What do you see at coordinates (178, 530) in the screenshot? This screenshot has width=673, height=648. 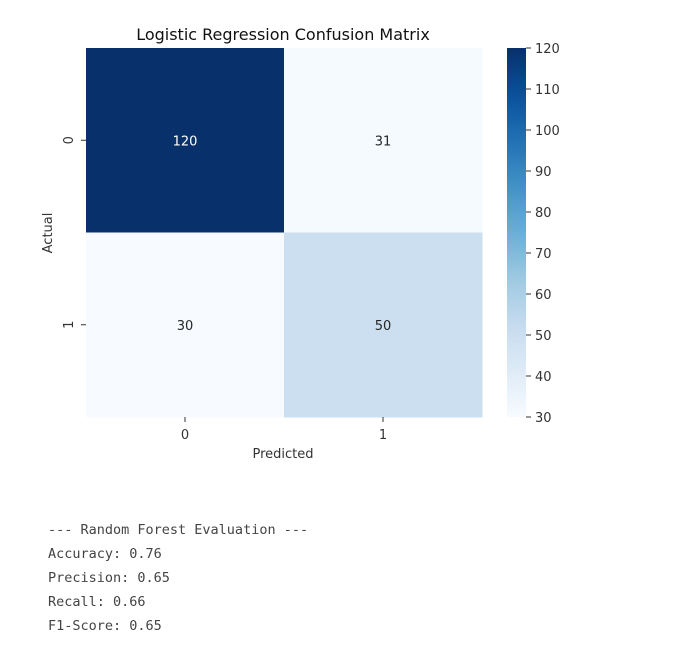 I see `output-header: --- Random Forest Evaluation ---` at bounding box center [178, 530].